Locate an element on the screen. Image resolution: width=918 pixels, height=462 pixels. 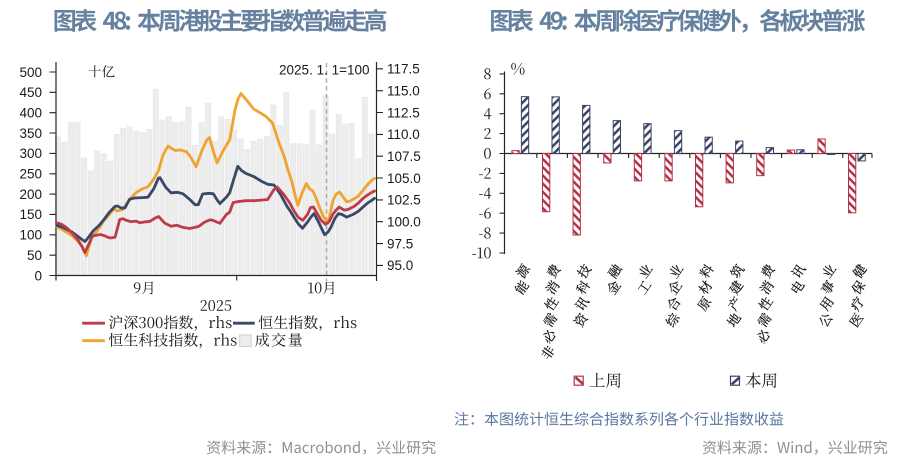
svg-text: 97.5 is located at coordinates (400, 243).